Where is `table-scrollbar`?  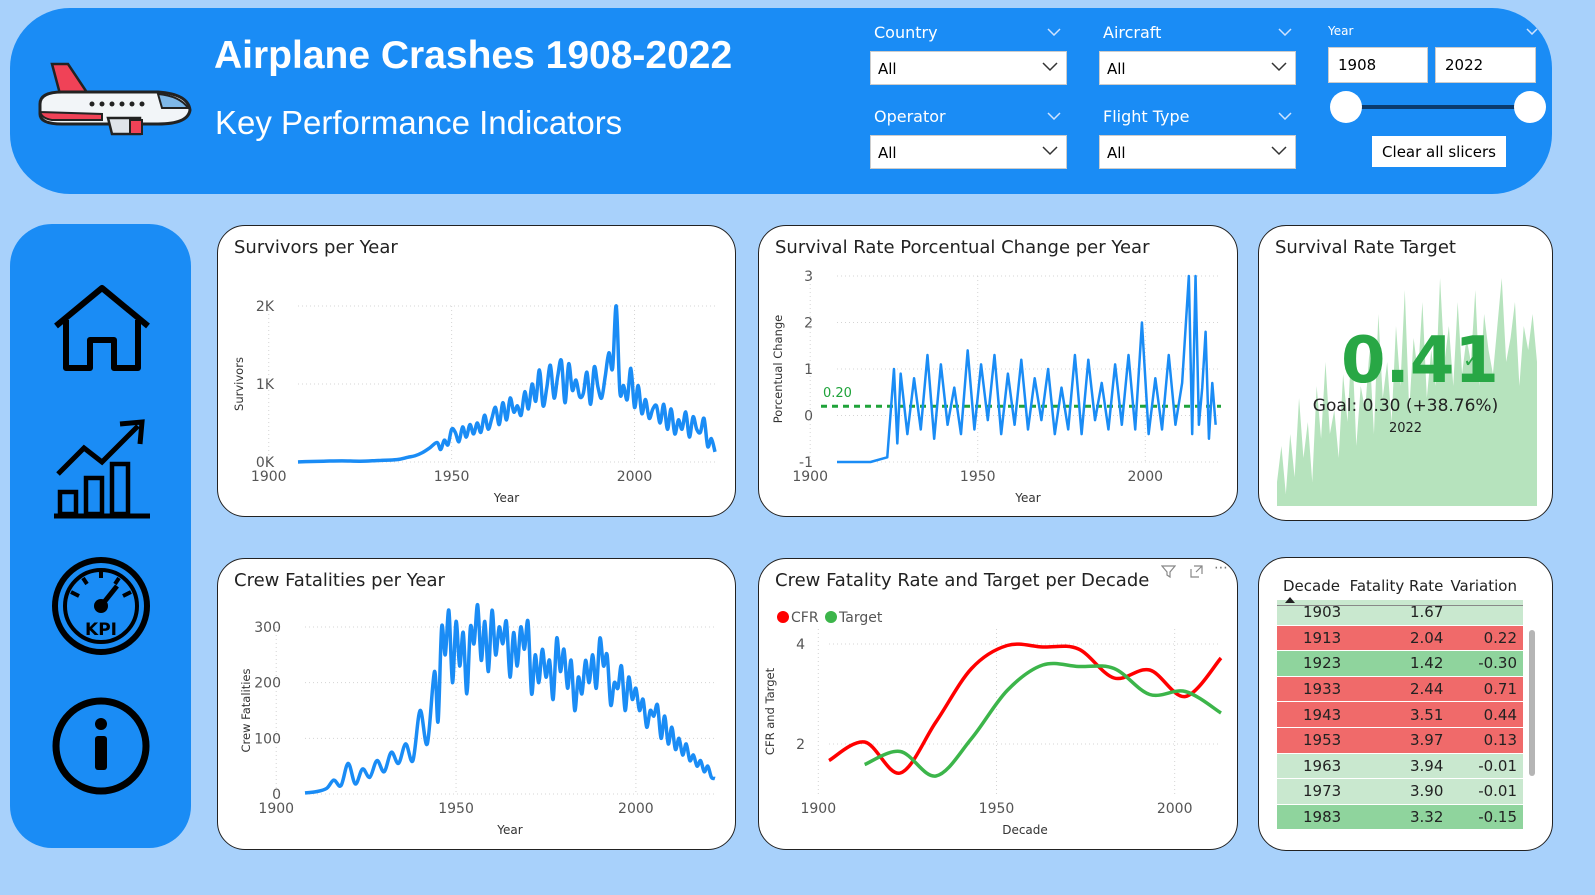 table-scrollbar is located at coordinates (1532, 703).